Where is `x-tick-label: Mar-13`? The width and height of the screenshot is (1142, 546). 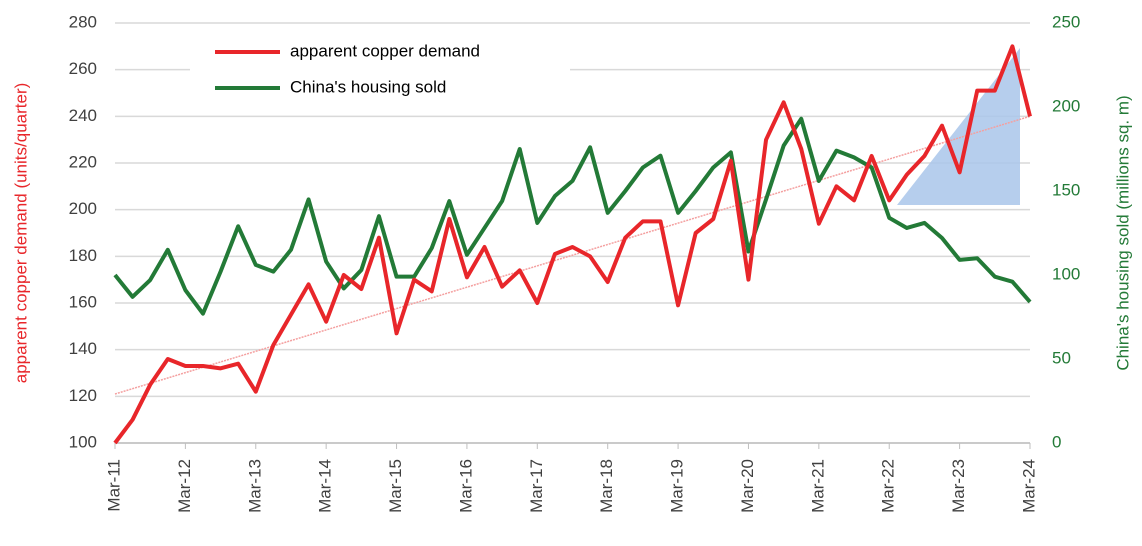 x-tick-label: Mar-13 is located at coordinates (254, 486).